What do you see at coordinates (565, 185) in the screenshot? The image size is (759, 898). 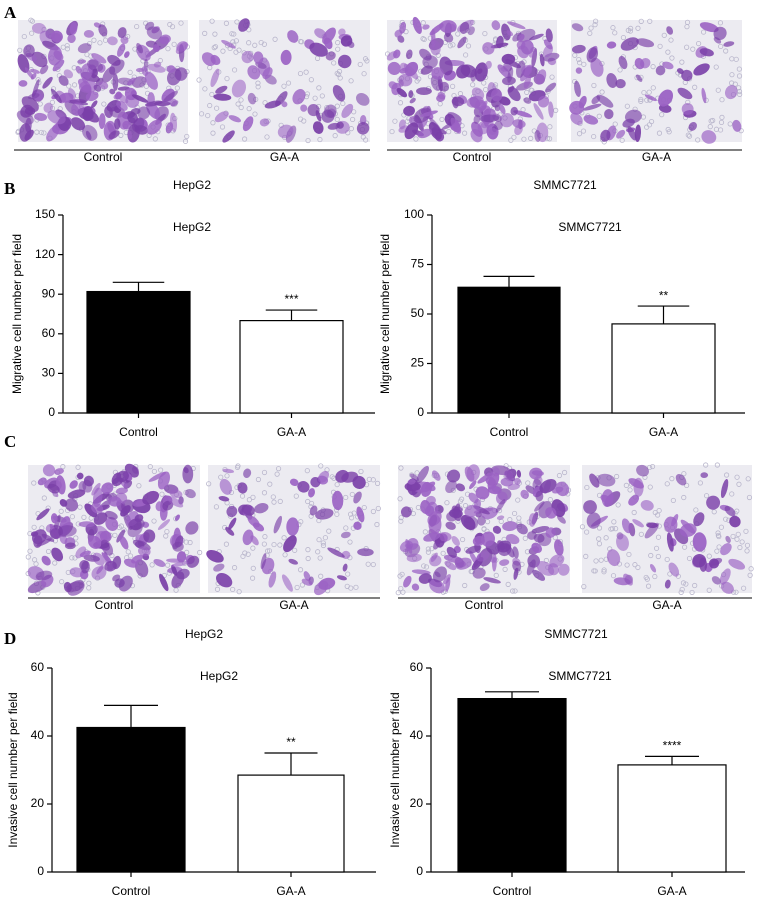 I see `group-label: SMMC7721` at bounding box center [565, 185].